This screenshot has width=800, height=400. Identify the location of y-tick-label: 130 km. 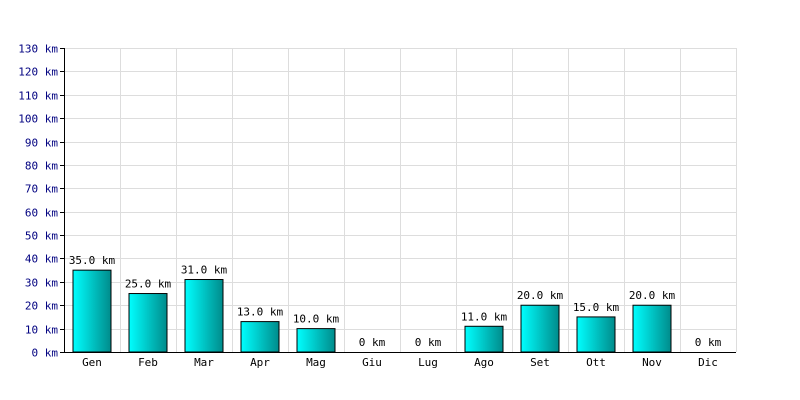
(38, 49).